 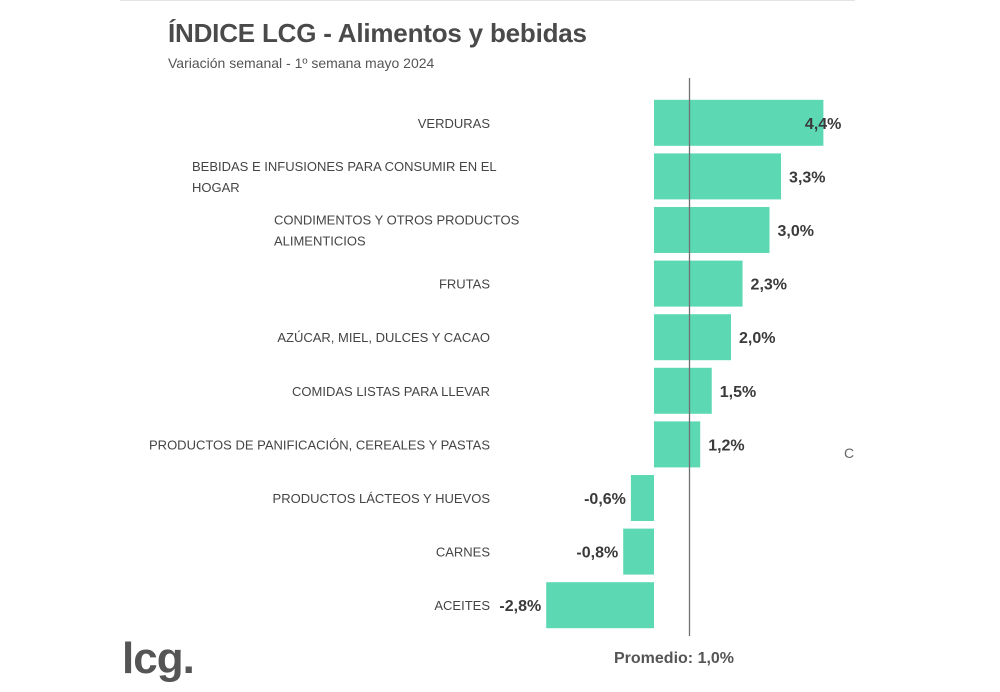 What do you see at coordinates (738, 392) in the screenshot?
I see `value-label-5: 1,5%` at bounding box center [738, 392].